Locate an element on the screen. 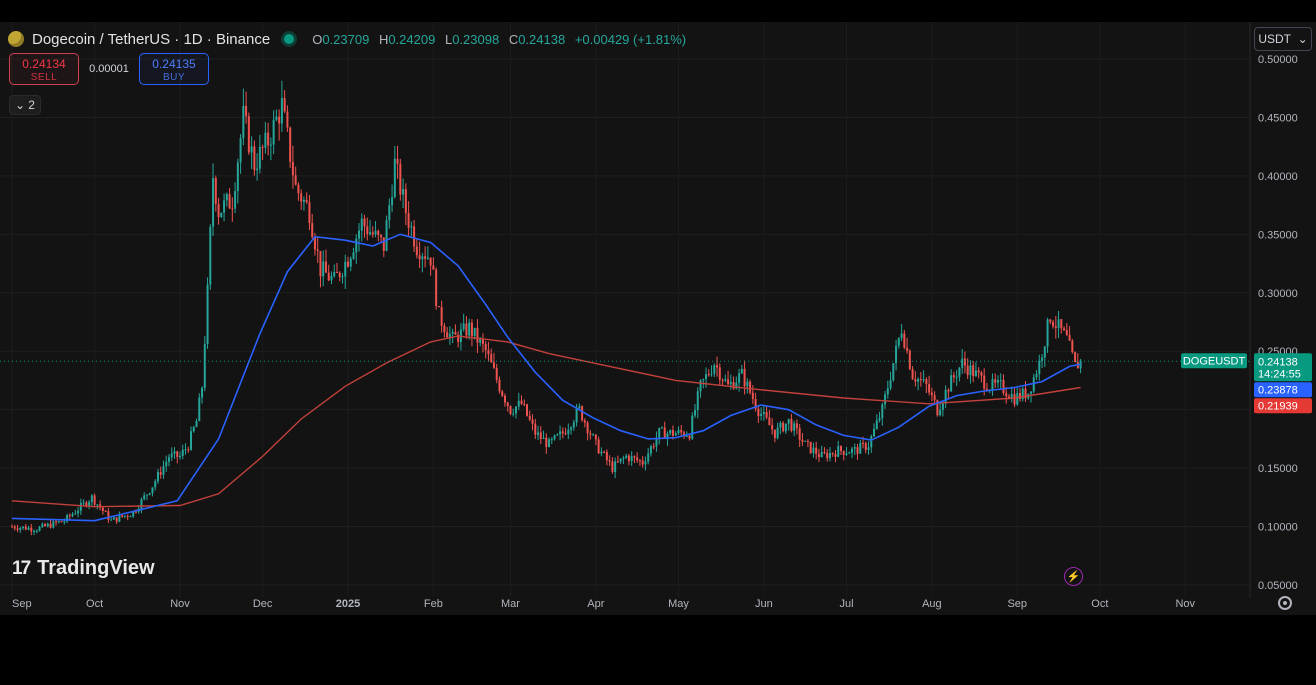 This screenshot has width=1316, height=685. last-price-tag-bg is located at coordinates (1283, 367).